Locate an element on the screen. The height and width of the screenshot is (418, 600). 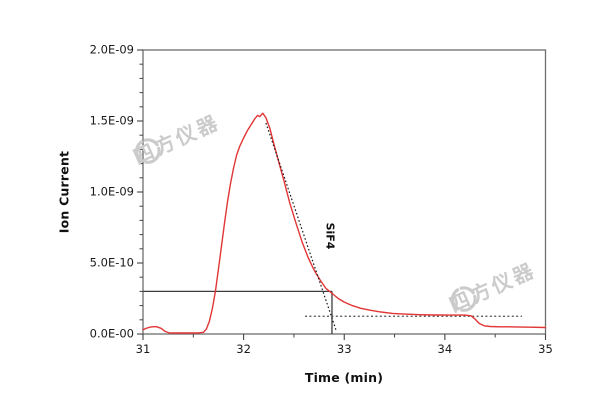
peak-annotation-sif4: SiF4 is located at coordinates (330, 236).